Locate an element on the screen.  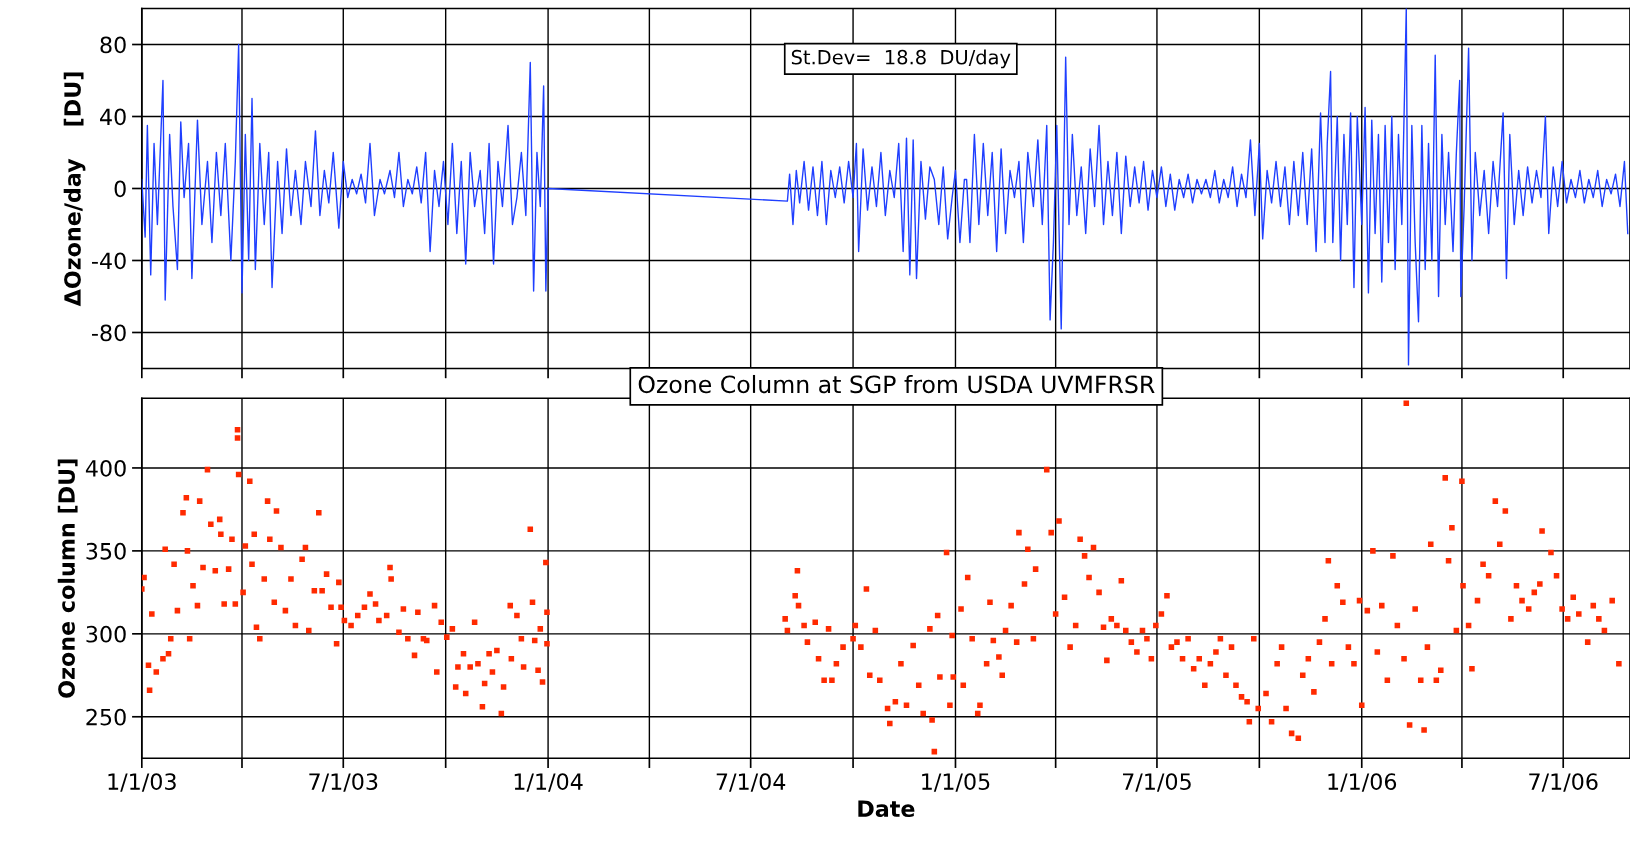
y-tick-label: 0 is located at coordinates (120, 189).